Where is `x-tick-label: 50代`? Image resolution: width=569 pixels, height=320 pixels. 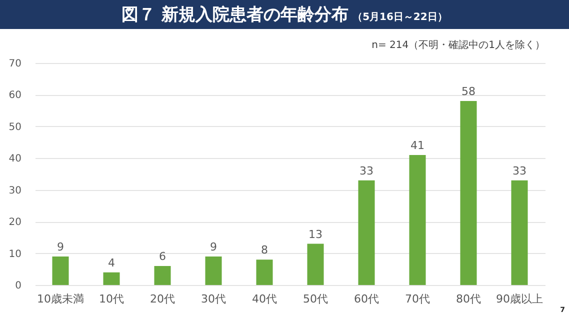 x-tick-label: 50代 is located at coordinates (315, 299).